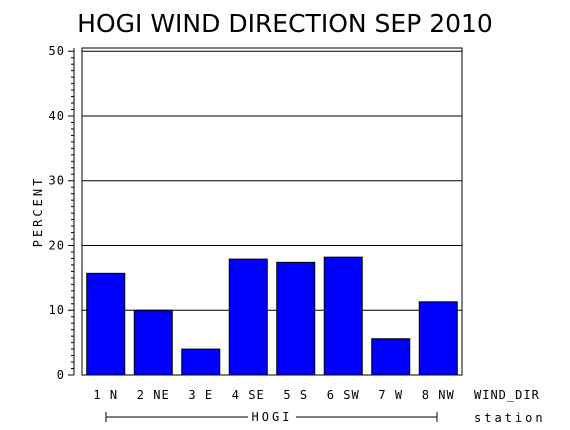 This screenshot has width=570, height=430. What do you see at coordinates (390, 395) in the screenshot?
I see `x-tick-label: 7 W` at bounding box center [390, 395].